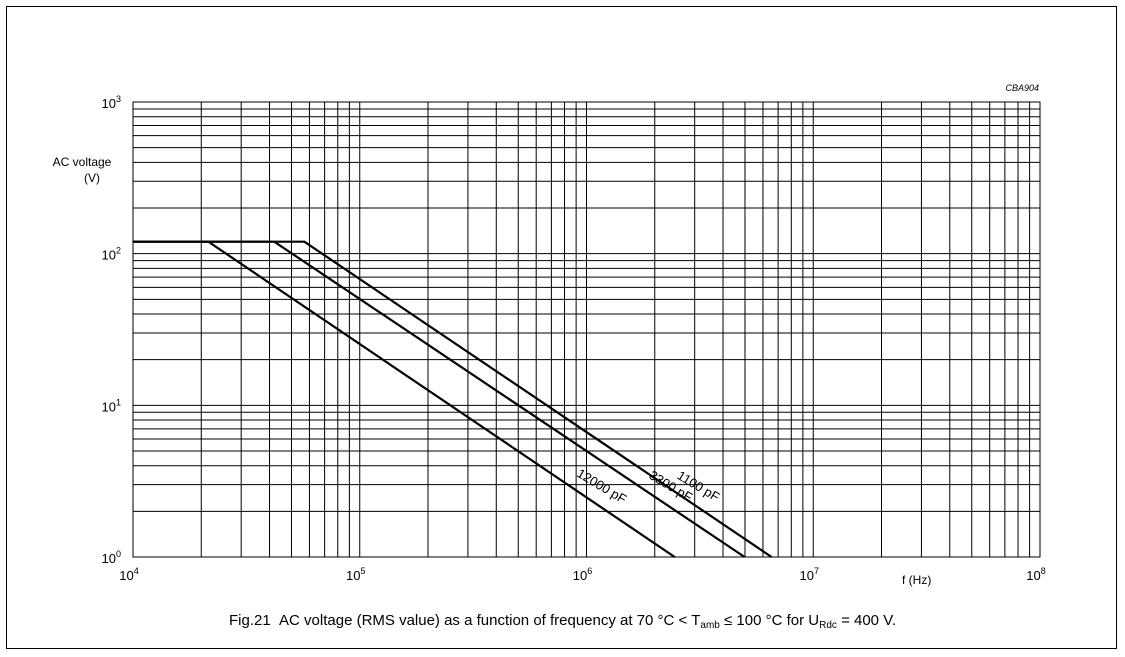 The image size is (1125, 657). What do you see at coordinates (249, 620) in the screenshot?
I see `caption-fig-number: Fig.21` at bounding box center [249, 620].